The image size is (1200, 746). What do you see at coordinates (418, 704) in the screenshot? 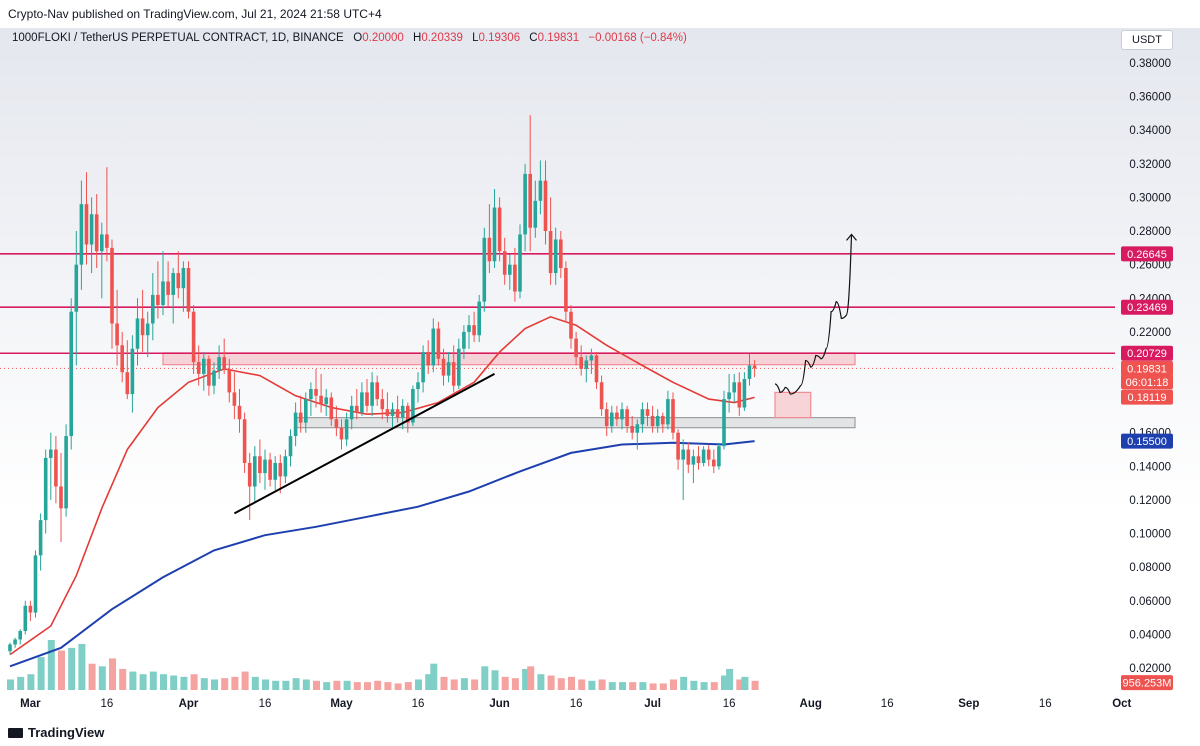
I see `x-tick-label: 16` at bounding box center [418, 704].